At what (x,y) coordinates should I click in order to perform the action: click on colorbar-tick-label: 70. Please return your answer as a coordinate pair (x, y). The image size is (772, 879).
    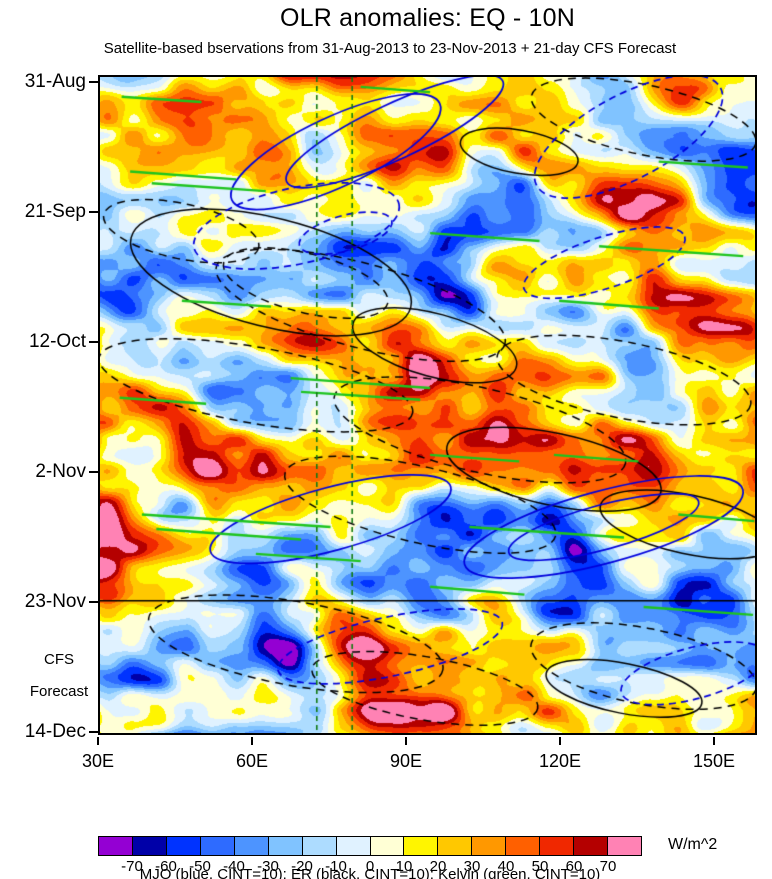
    Looking at the image, I should click on (608, 866).